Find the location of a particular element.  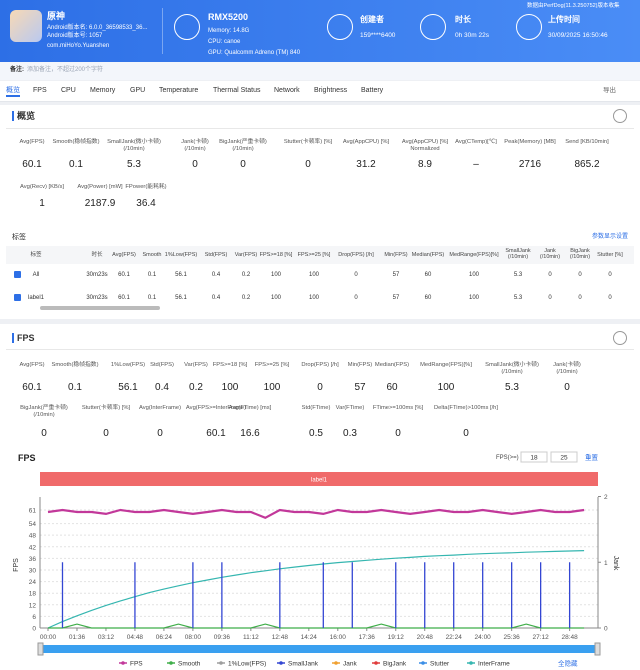

tab: Brightness is located at coordinates (331, 90).